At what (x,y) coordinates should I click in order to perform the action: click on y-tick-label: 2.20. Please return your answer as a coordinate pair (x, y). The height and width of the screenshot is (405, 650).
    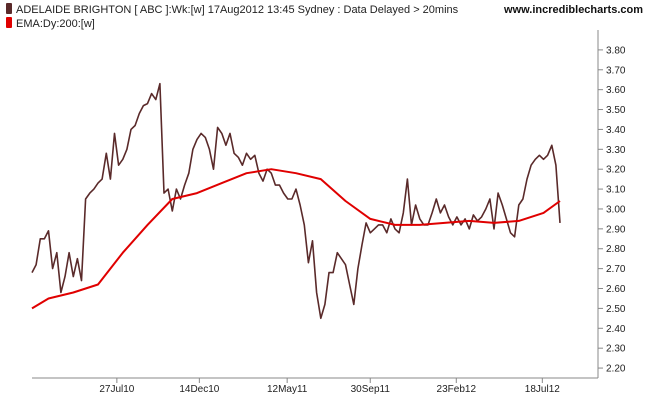
    Looking at the image, I should click on (616, 369).